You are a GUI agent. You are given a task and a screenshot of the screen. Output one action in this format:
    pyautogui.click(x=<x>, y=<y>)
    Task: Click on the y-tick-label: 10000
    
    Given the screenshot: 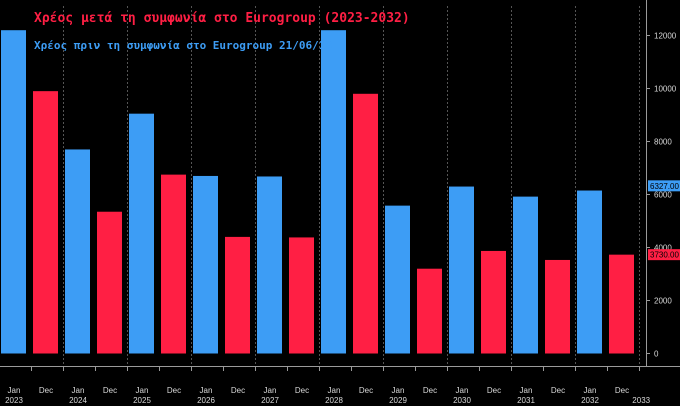 What is the action you would take?
    pyautogui.click(x=665, y=89)
    